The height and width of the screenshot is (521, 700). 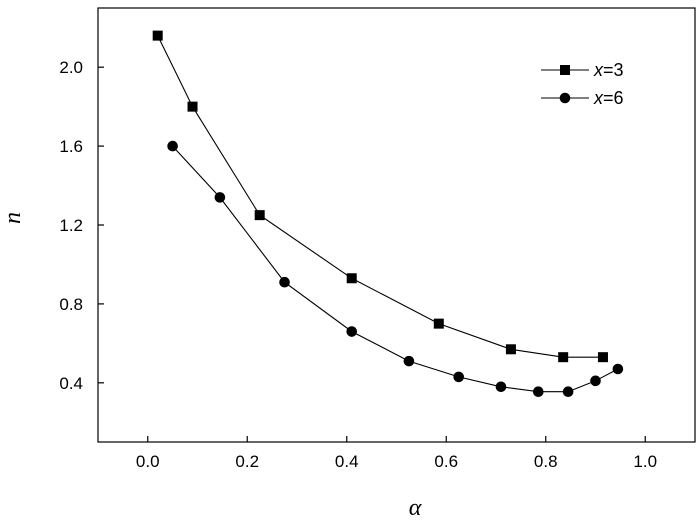 I want to click on y-tick-label: 1.6, so click(x=71, y=146).